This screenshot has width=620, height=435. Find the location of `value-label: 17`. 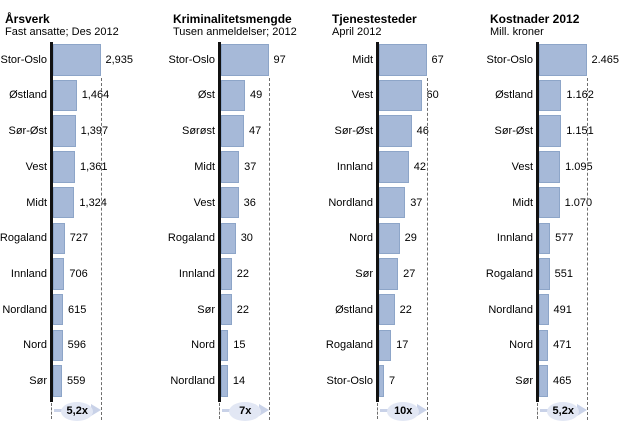

value-label: 17 is located at coordinates (402, 345).